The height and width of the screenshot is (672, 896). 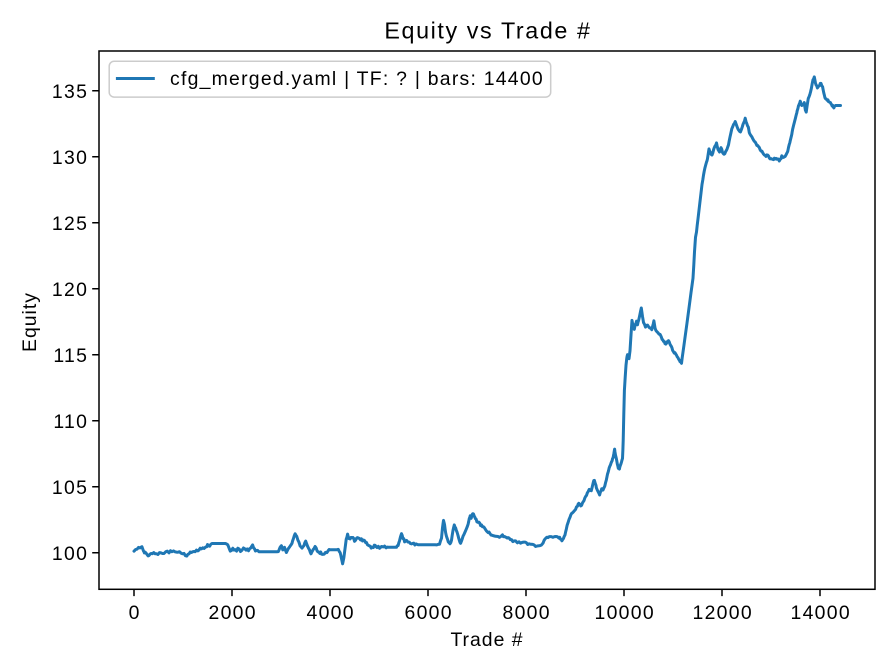 I want to click on svg-text: 110, so click(x=70, y=422).